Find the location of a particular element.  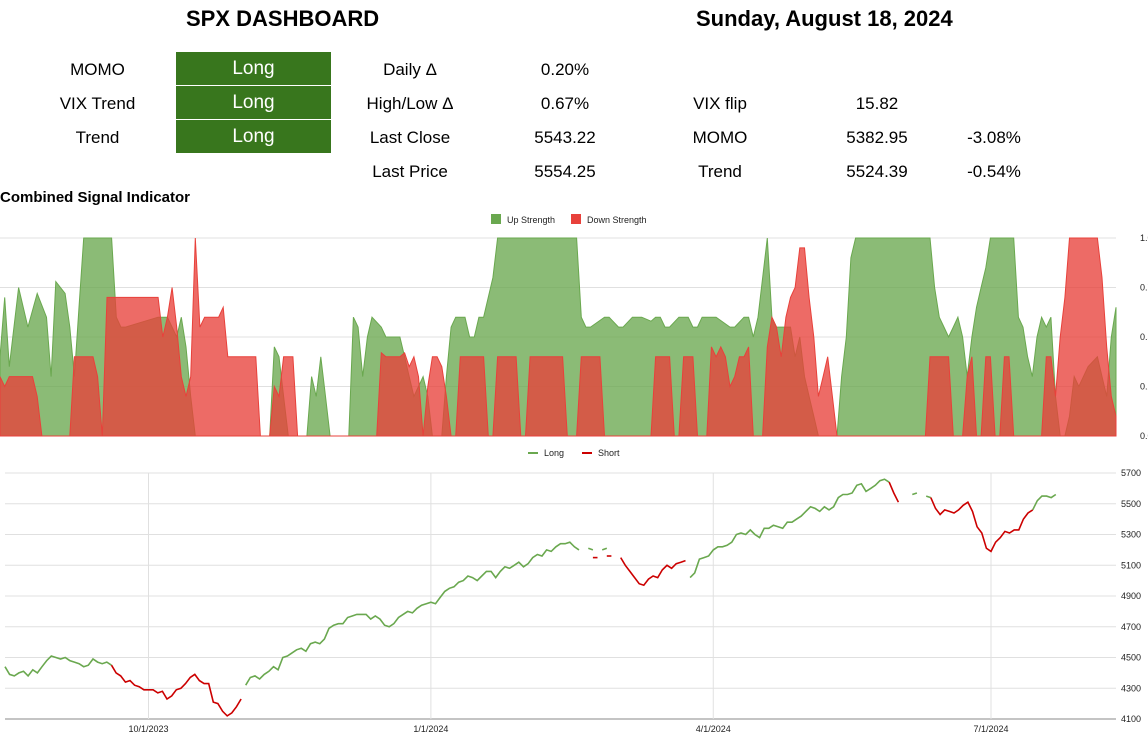

momo-level-value: 5382.95 is located at coordinates (877, 137).